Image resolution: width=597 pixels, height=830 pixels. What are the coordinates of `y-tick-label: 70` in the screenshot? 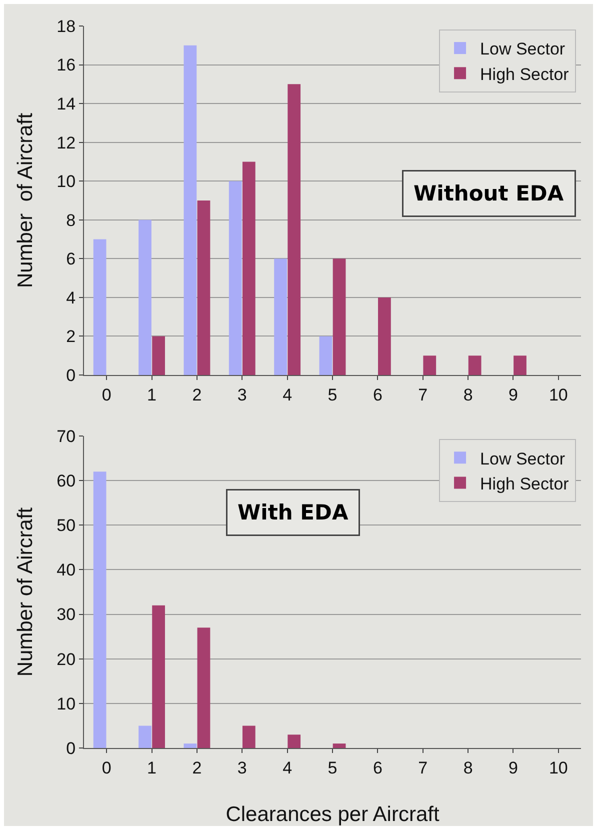 It's located at (66, 436).